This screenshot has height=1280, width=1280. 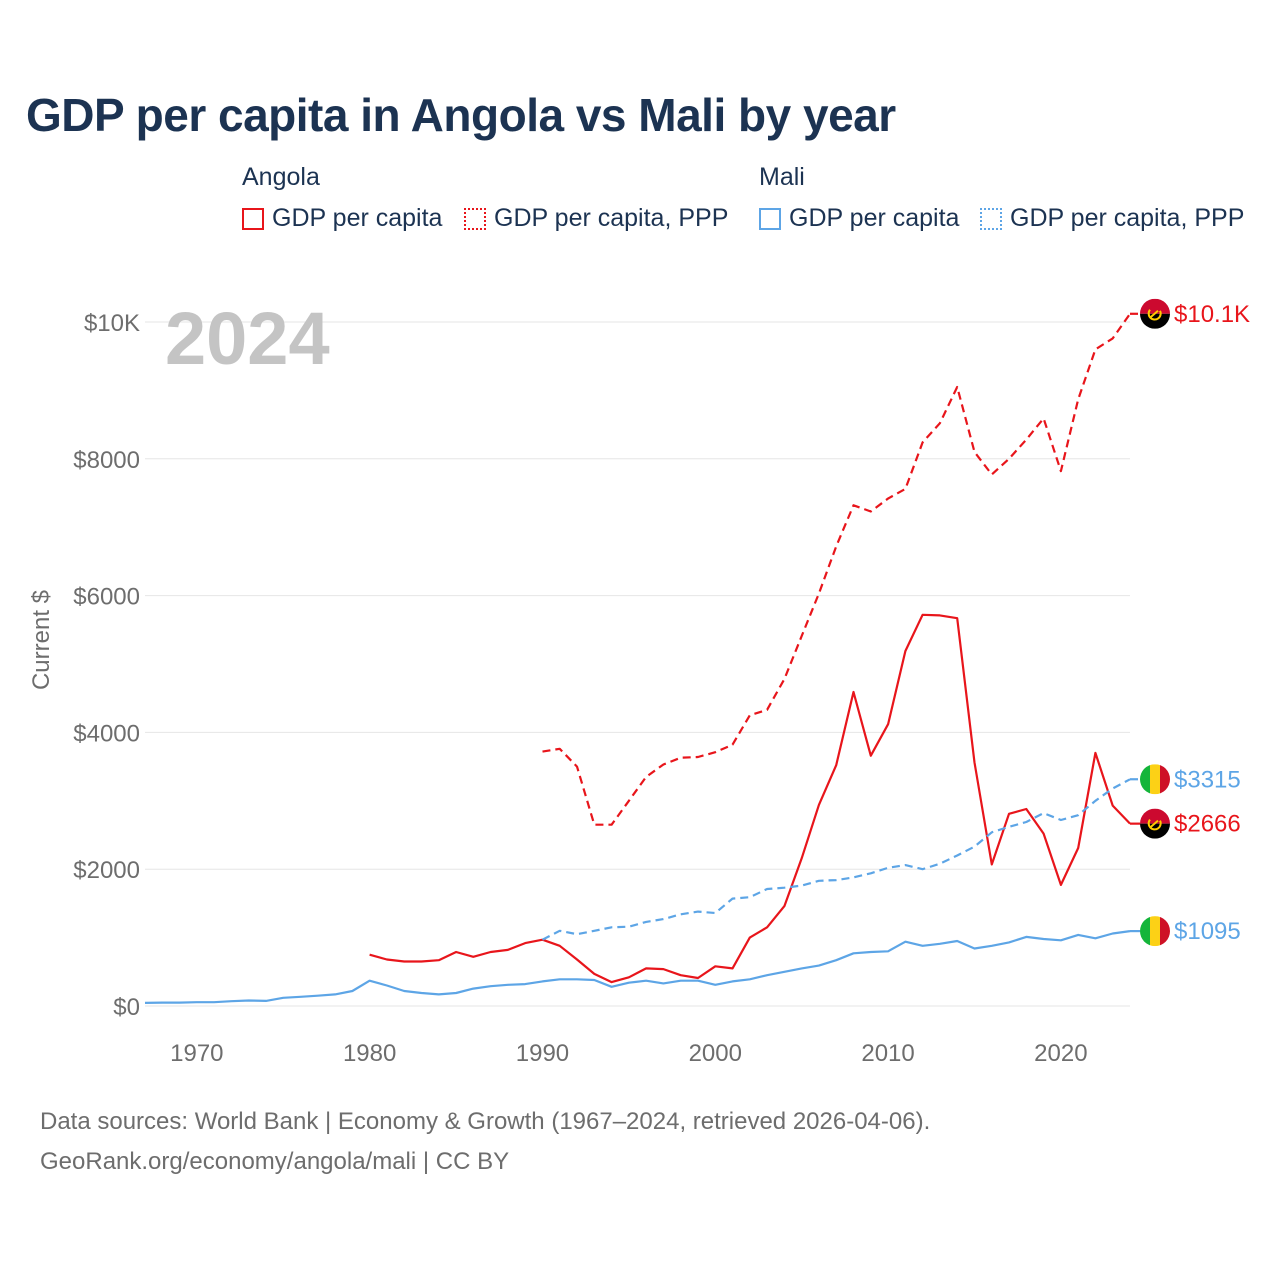 What do you see at coordinates (126, 1007) in the screenshot?
I see `y-tick-label: $0` at bounding box center [126, 1007].